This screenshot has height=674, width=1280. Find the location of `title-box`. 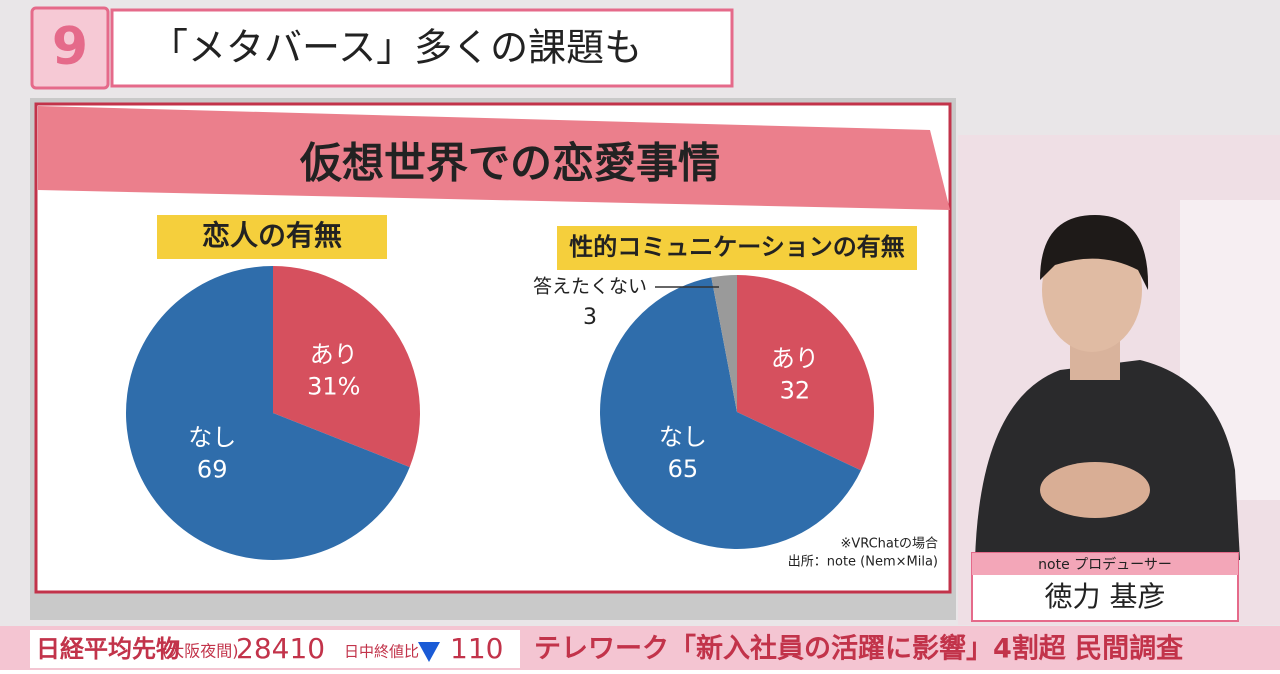

title-box is located at coordinates (422, 48).